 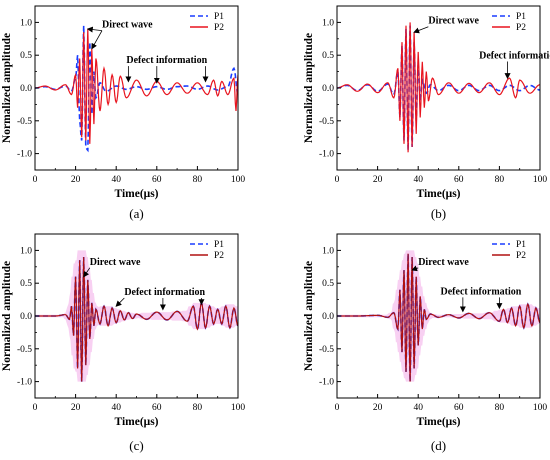 I want to click on envelope-shade, so click(x=438, y=316).